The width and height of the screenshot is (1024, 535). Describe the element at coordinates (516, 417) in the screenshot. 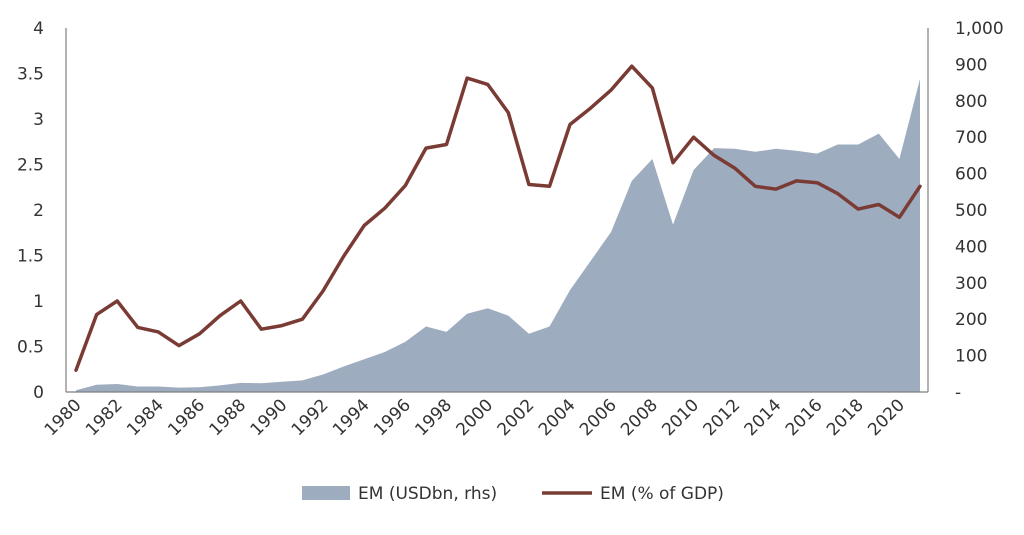

I see `x-tick-label: 2002` at that location.